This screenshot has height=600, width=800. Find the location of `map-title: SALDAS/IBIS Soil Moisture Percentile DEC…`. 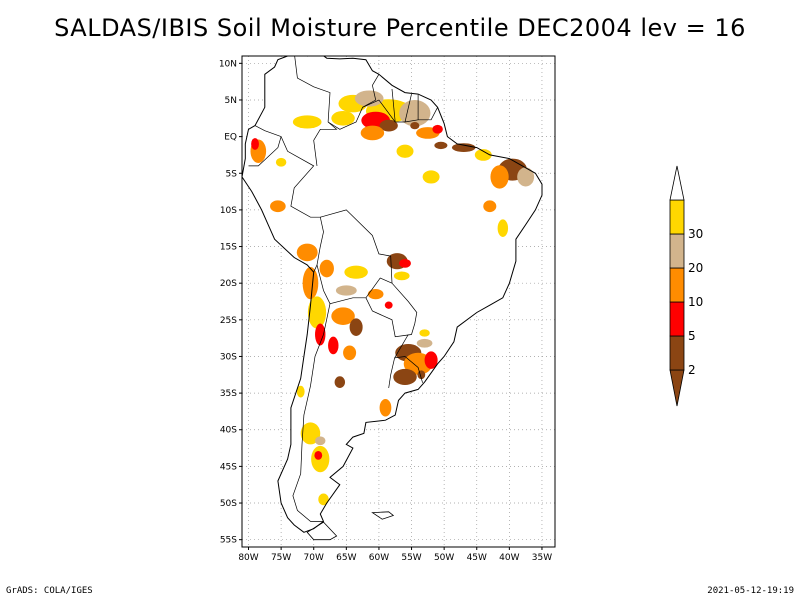

map-title: SALDAS/IBIS Soil Moisture Percentile DEC… is located at coordinates (400, 28).